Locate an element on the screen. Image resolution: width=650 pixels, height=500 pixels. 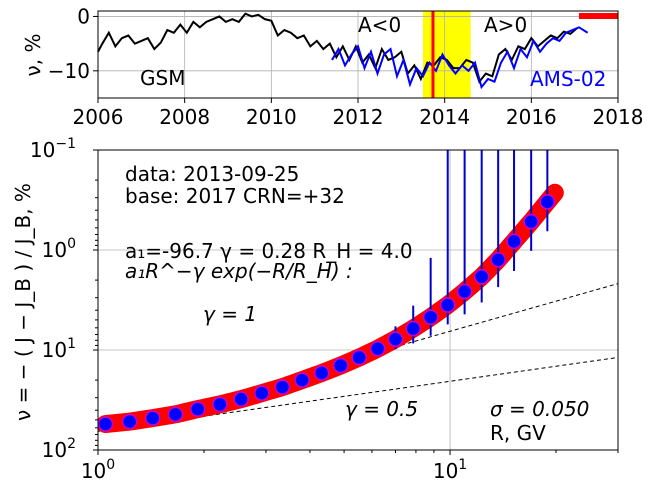
top-annotation-ams02: AMS-02 is located at coordinates (568, 79).